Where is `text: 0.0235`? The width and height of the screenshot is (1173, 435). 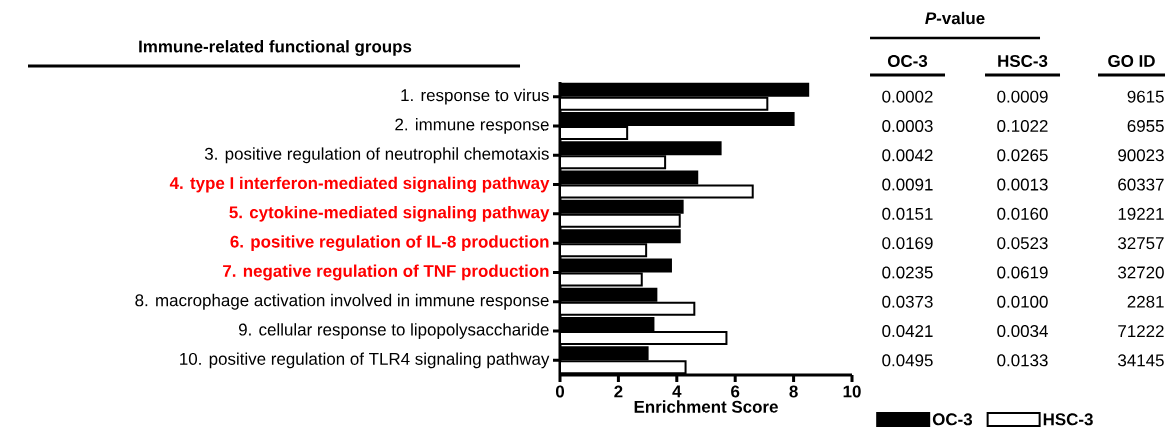 text: 0.0235 is located at coordinates (907, 272).